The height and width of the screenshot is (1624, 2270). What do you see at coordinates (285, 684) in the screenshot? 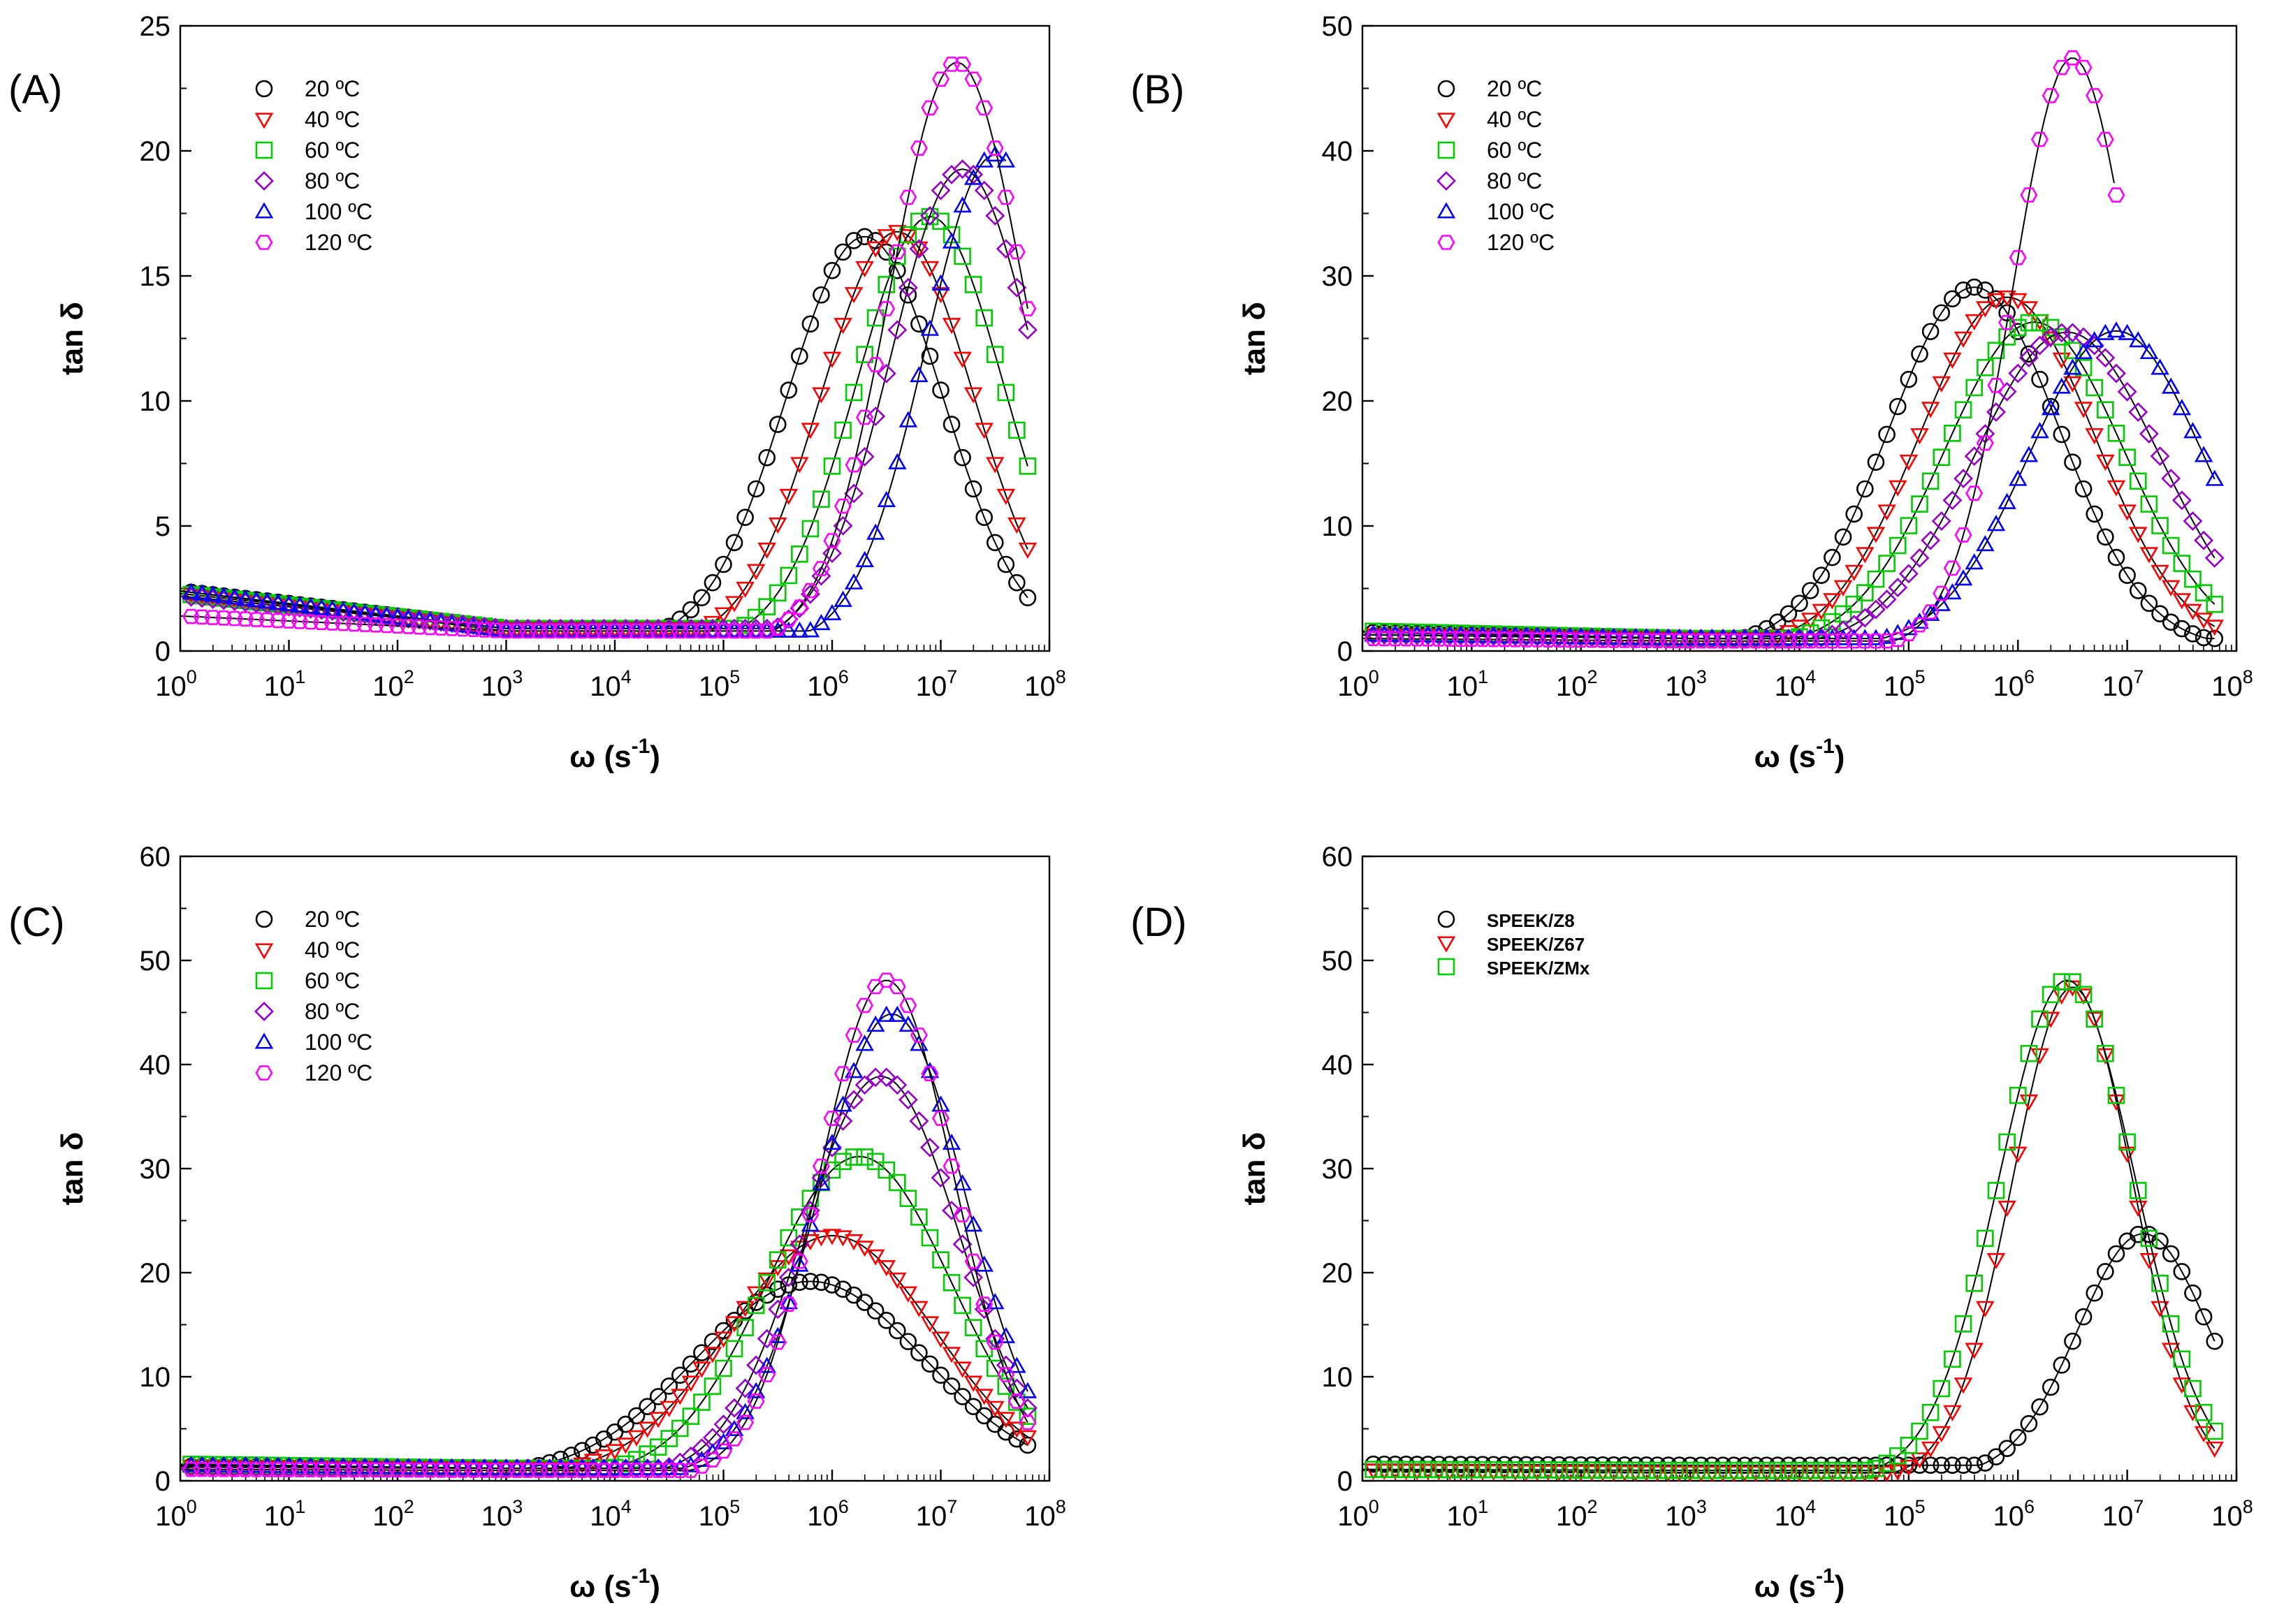
I see `x-tick-label: 10¹` at bounding box center [285, 684].